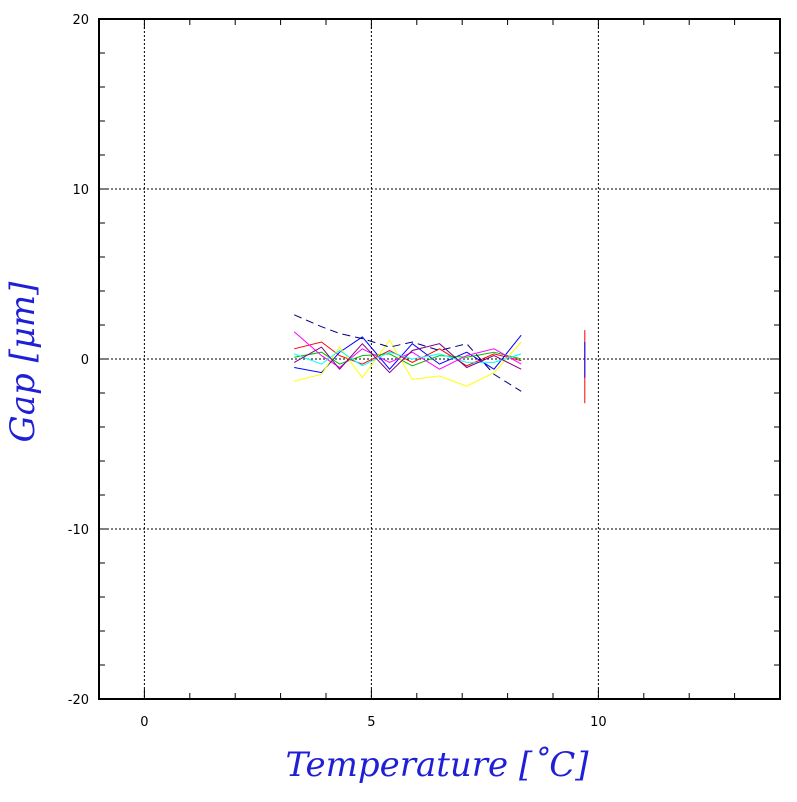 The height and width of the screenshot is (802, 797). I want to click on x-axis-title: Temperature [˚C], so click(437, 765).